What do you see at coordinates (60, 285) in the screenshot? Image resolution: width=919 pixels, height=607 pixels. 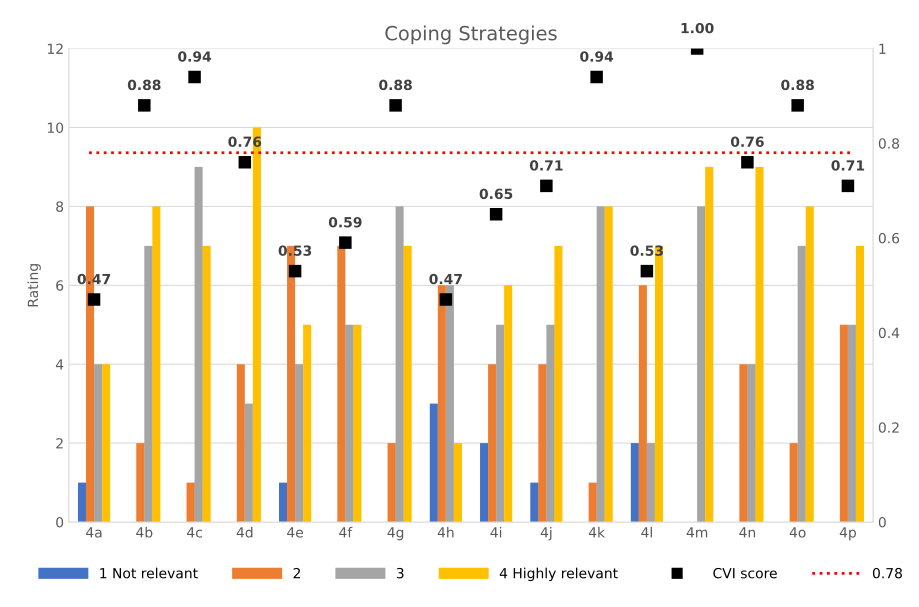 I see `y-tick-label: 6` at bounding box center [60, 285].